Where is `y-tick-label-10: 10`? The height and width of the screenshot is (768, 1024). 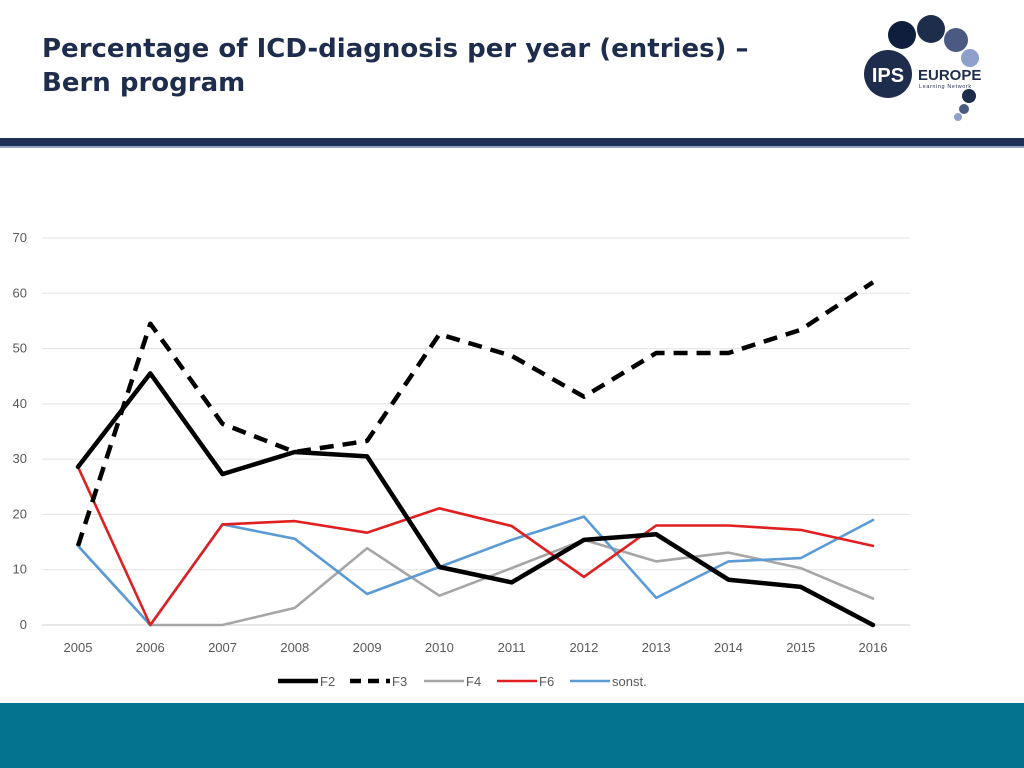 y-tick-label-10: 10 is located at coordinates (20, 569).